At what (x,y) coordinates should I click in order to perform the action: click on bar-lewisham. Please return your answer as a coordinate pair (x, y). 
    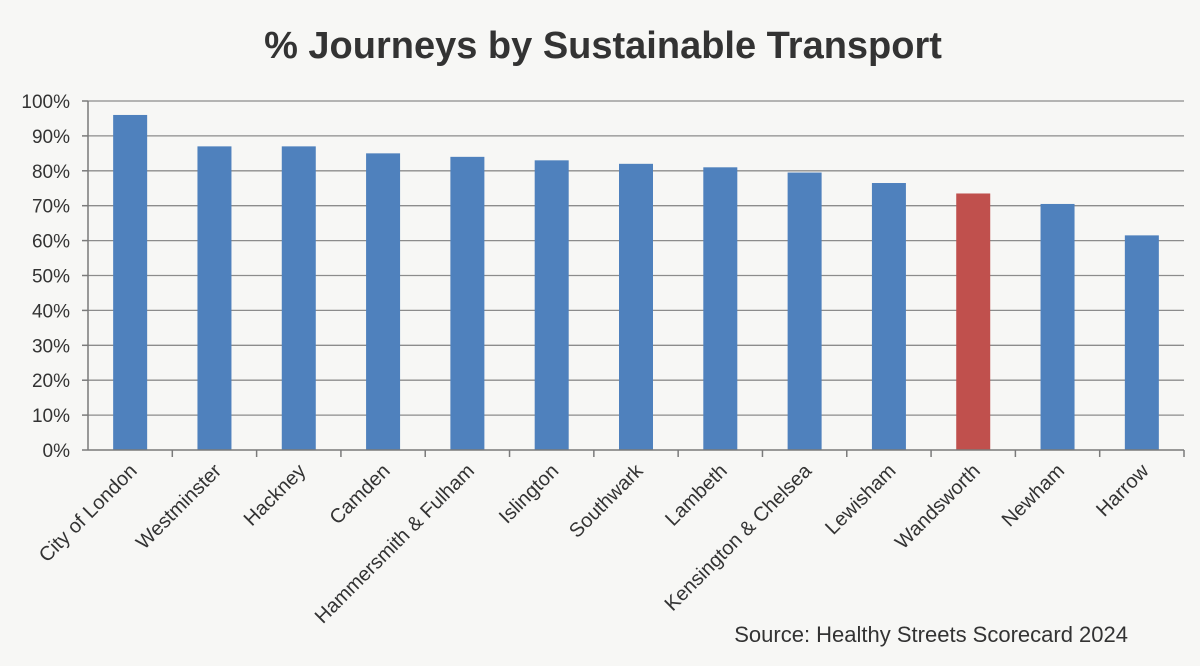
    Looking at the image, I should click on (888, 316).